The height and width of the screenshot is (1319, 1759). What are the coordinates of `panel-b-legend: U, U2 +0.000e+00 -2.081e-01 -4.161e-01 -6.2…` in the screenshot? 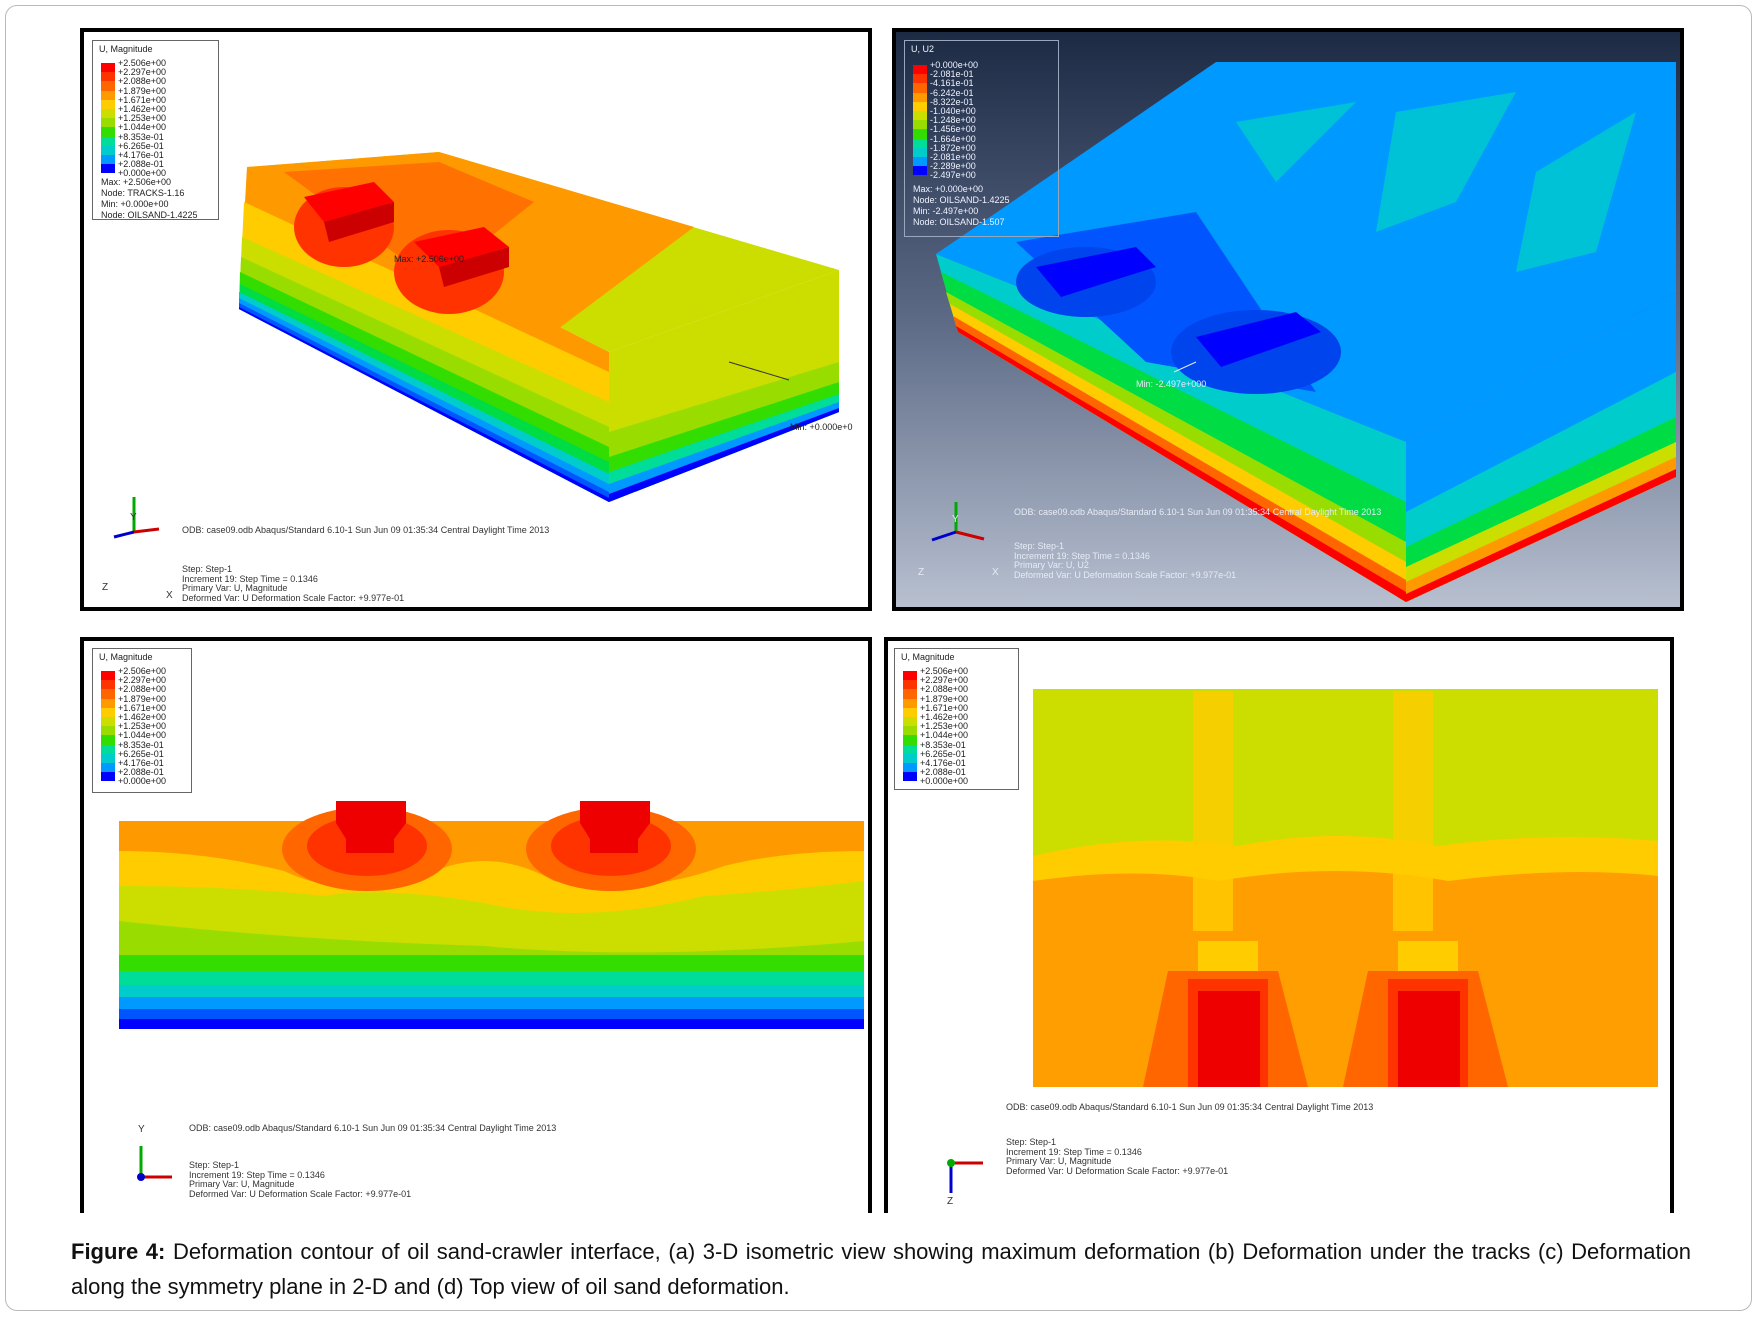 It's located at (981, 138).